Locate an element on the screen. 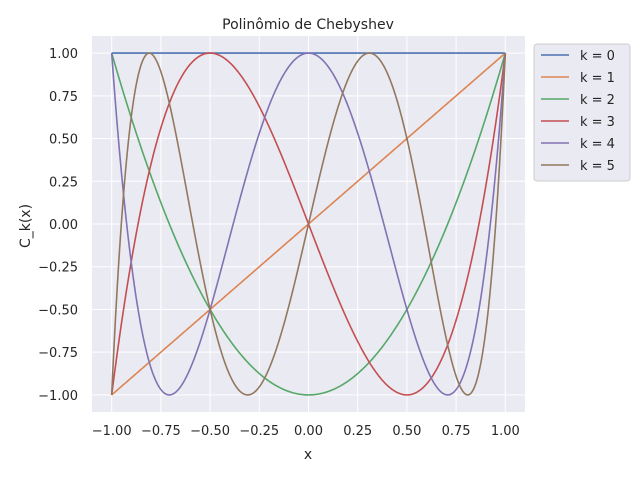  chart-title: Polinômio de Chebyshev is located at coordinates (308, 25).